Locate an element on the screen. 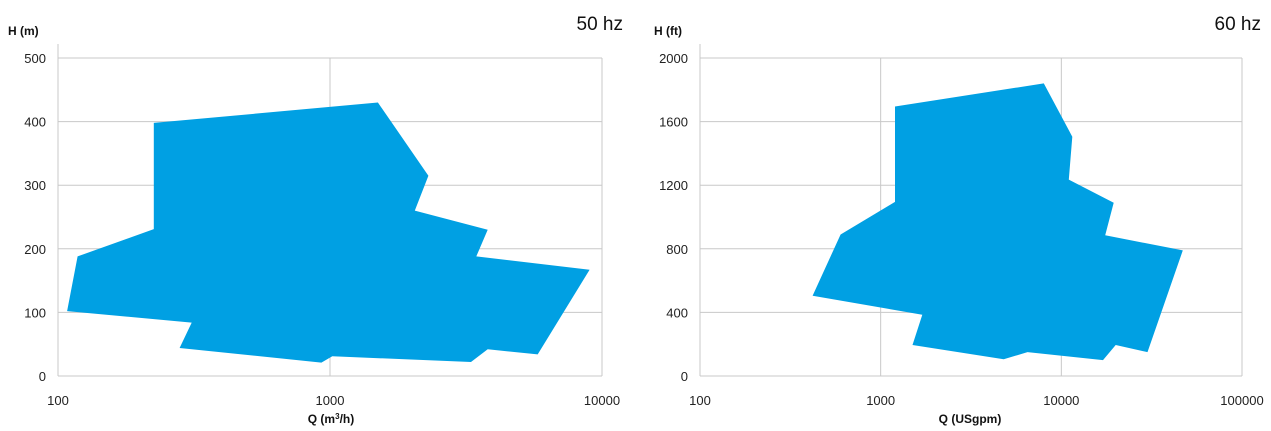 This screenshot has width=1271, height=431. chart-title: 50 hz is located at coordinates (600, 24).